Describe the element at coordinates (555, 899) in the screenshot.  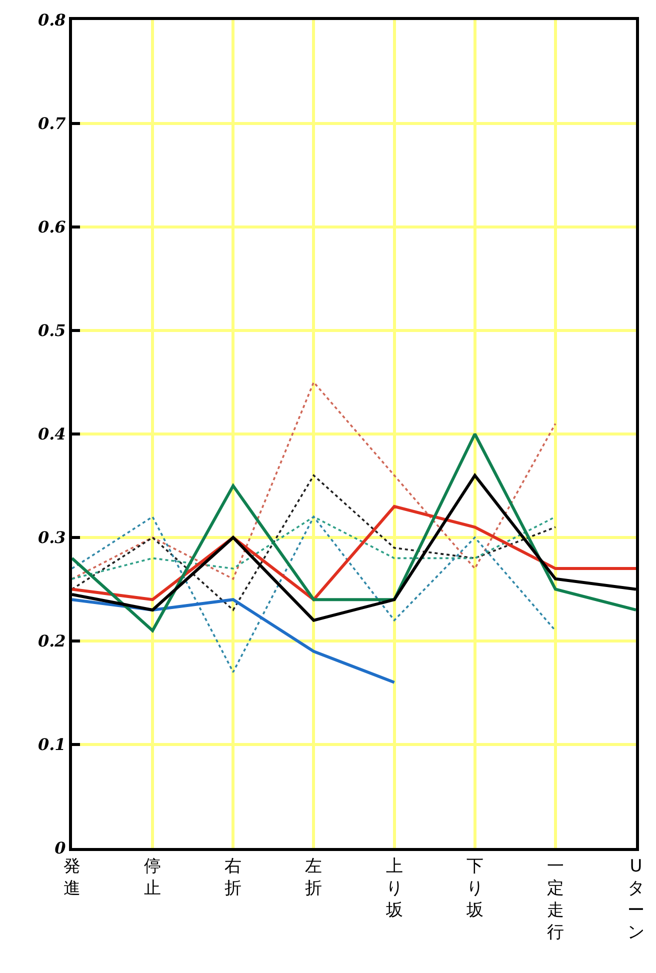
I see `x-tick-label: 一定走行` at that location.